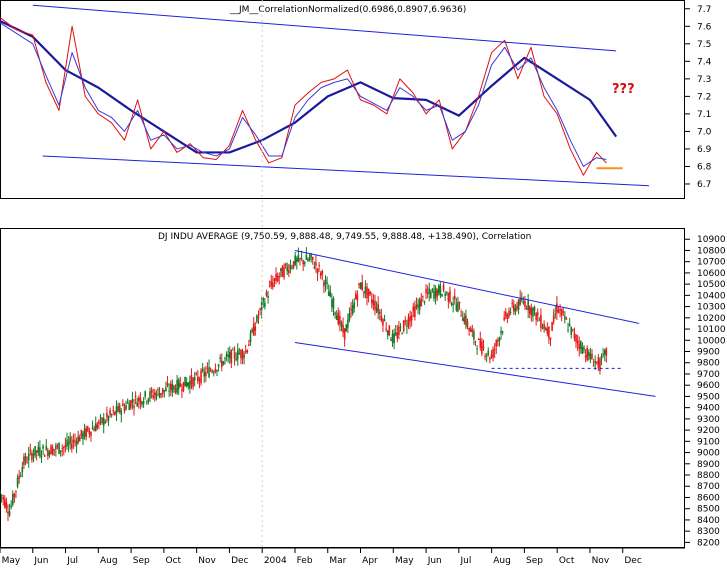 Image resolution: width=727 pixels, height=570 pixels. What do you see at coordinates (324, 28) in the screenshot?
I see `oscillator-upper-channel` at bounding box center [324, 28].